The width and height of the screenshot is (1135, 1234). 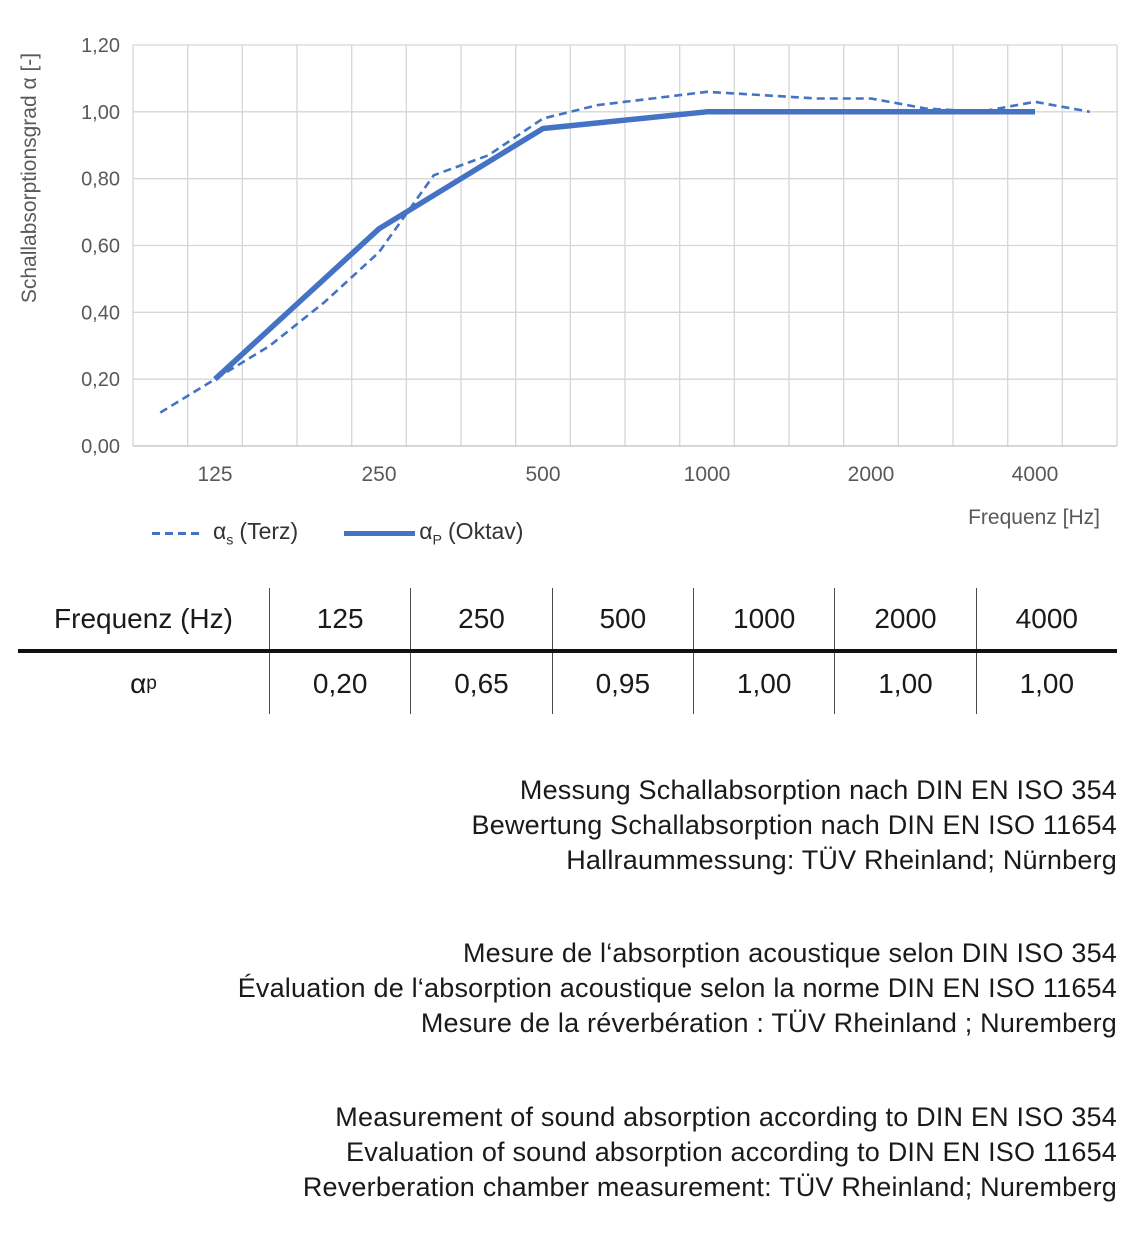 What do you see at coordinates (841, 860) in the screenshot?
I see `note-line: Hallraummessung: TÜV Rheinland; Nürnberg` at bounding box center [841, 860].